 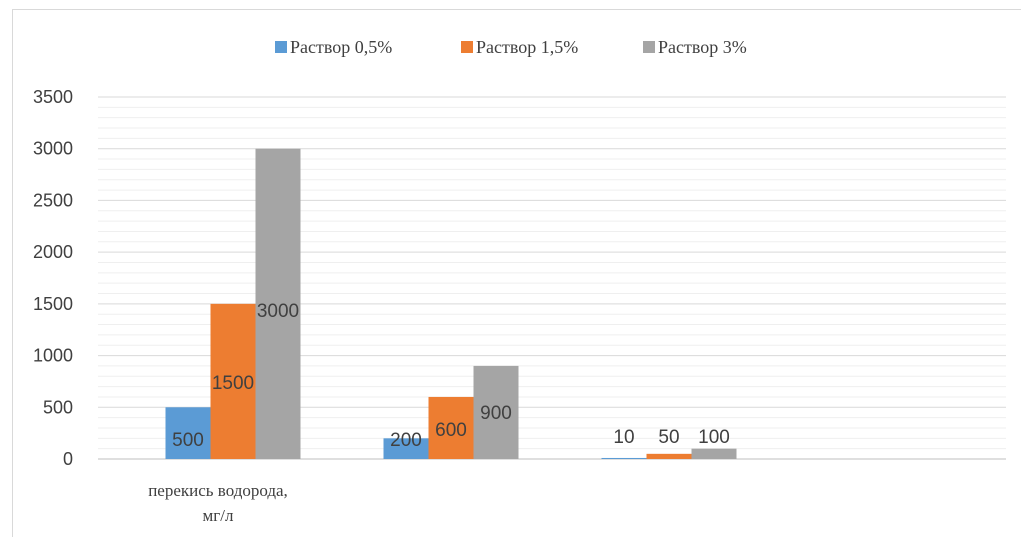 I want to click on y-tick-label: 3000, so click(x=53, y=149).